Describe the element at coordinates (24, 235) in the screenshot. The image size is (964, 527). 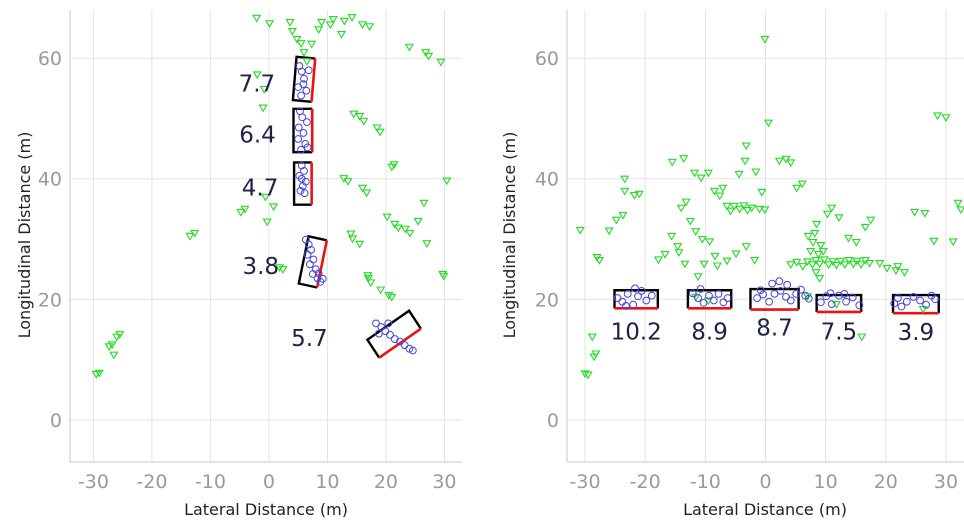
I see `left-y-axis-label: Longitudinal Distance (m)` at that location.